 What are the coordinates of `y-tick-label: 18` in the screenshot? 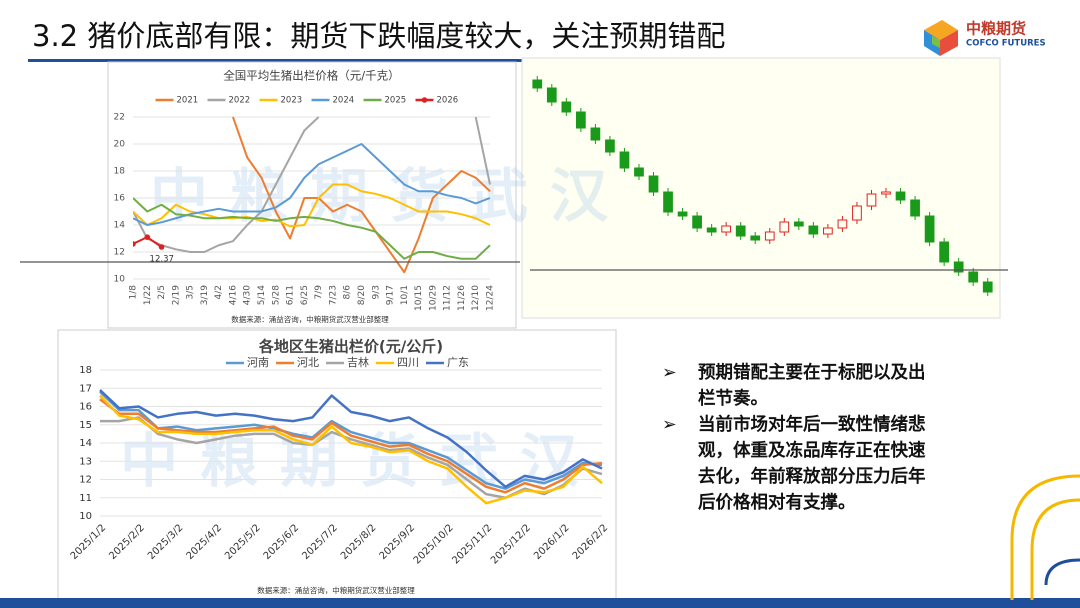 It's located at (120, 172).